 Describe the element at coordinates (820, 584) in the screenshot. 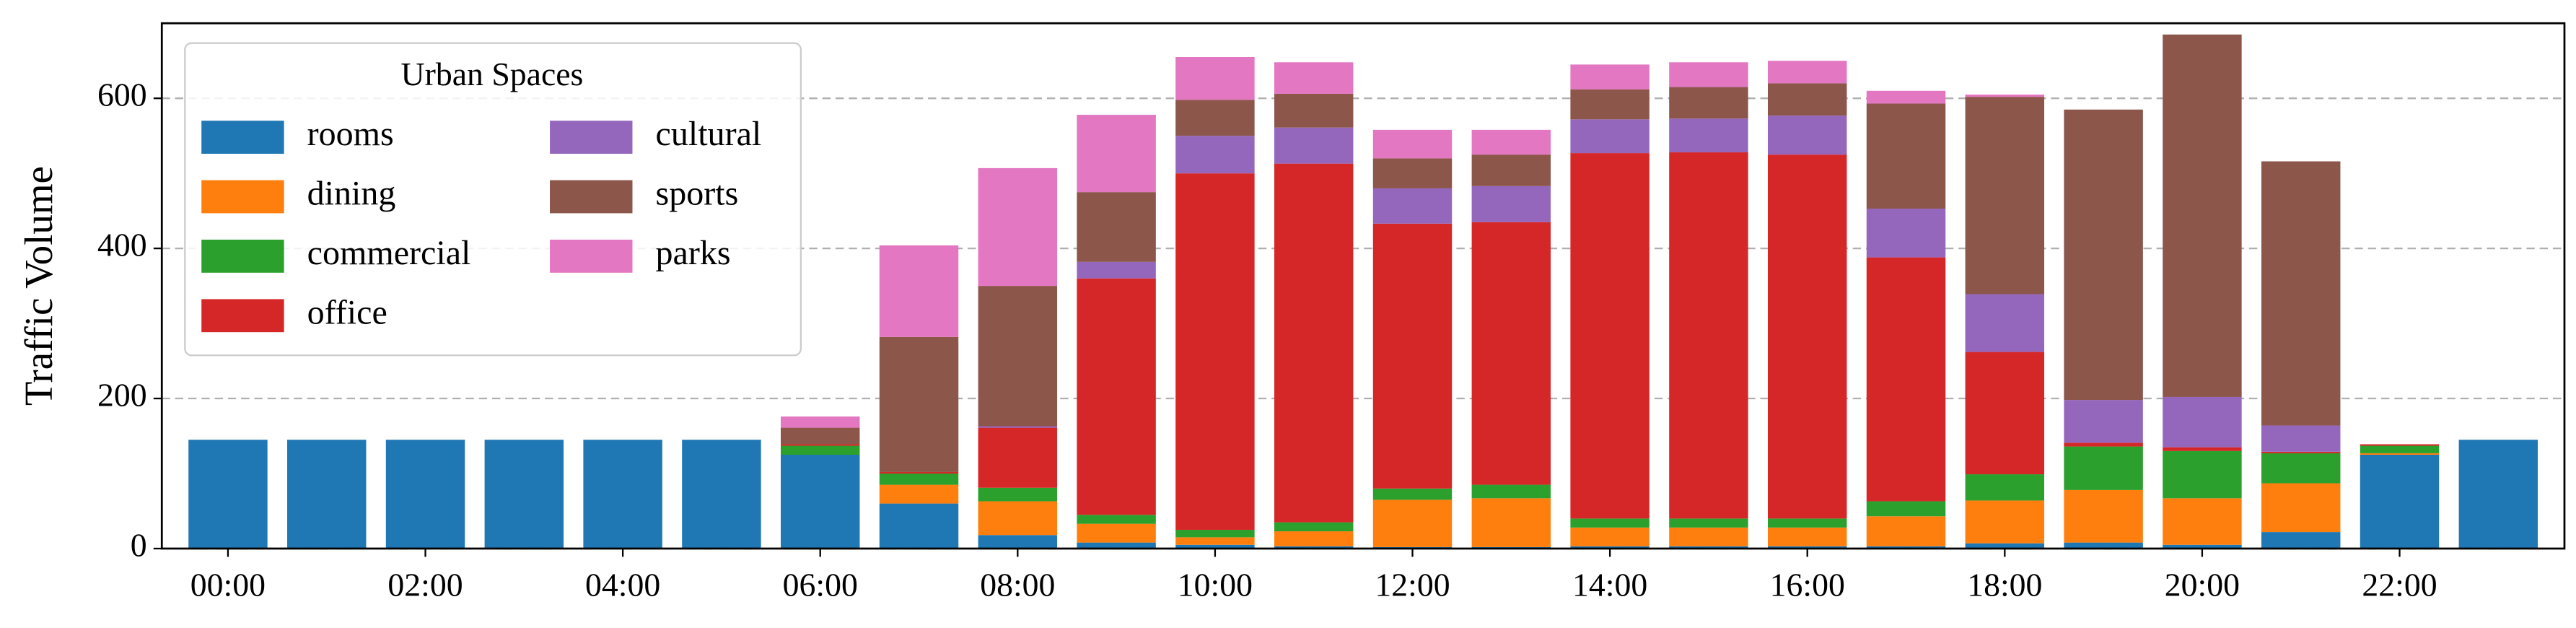

I see `x-tick-label: 06:00` at that location.